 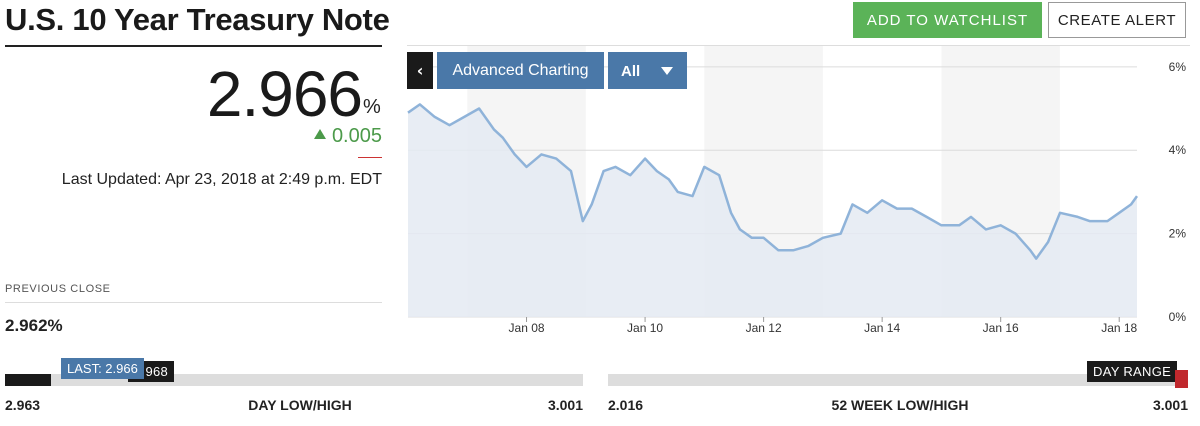 I want to click on week52-high-value: 3.001, so click(x=1170, y=405).